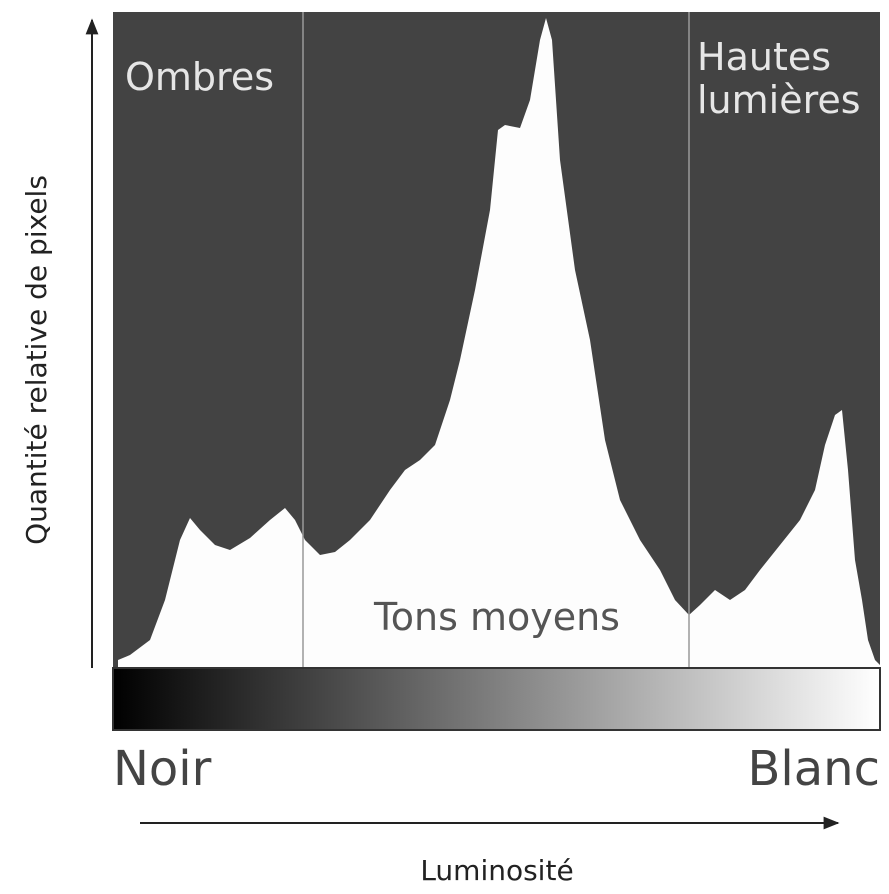 This screenshot has height=894, width=889. I want to click on luminosity-gradient, so click(496, 699).